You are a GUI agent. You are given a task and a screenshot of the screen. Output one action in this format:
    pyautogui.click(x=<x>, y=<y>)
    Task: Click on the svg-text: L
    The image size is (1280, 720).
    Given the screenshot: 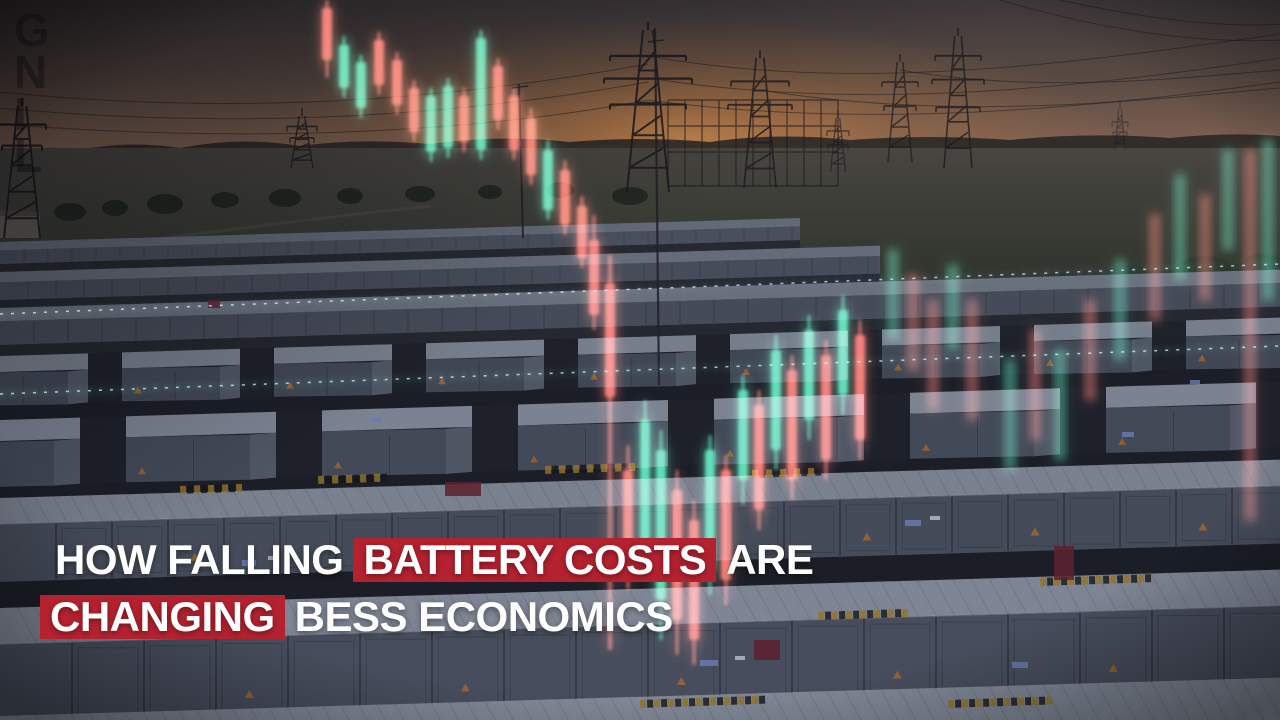 What is the action you would take?
    pyautogui.click(x=28, y=156)
    